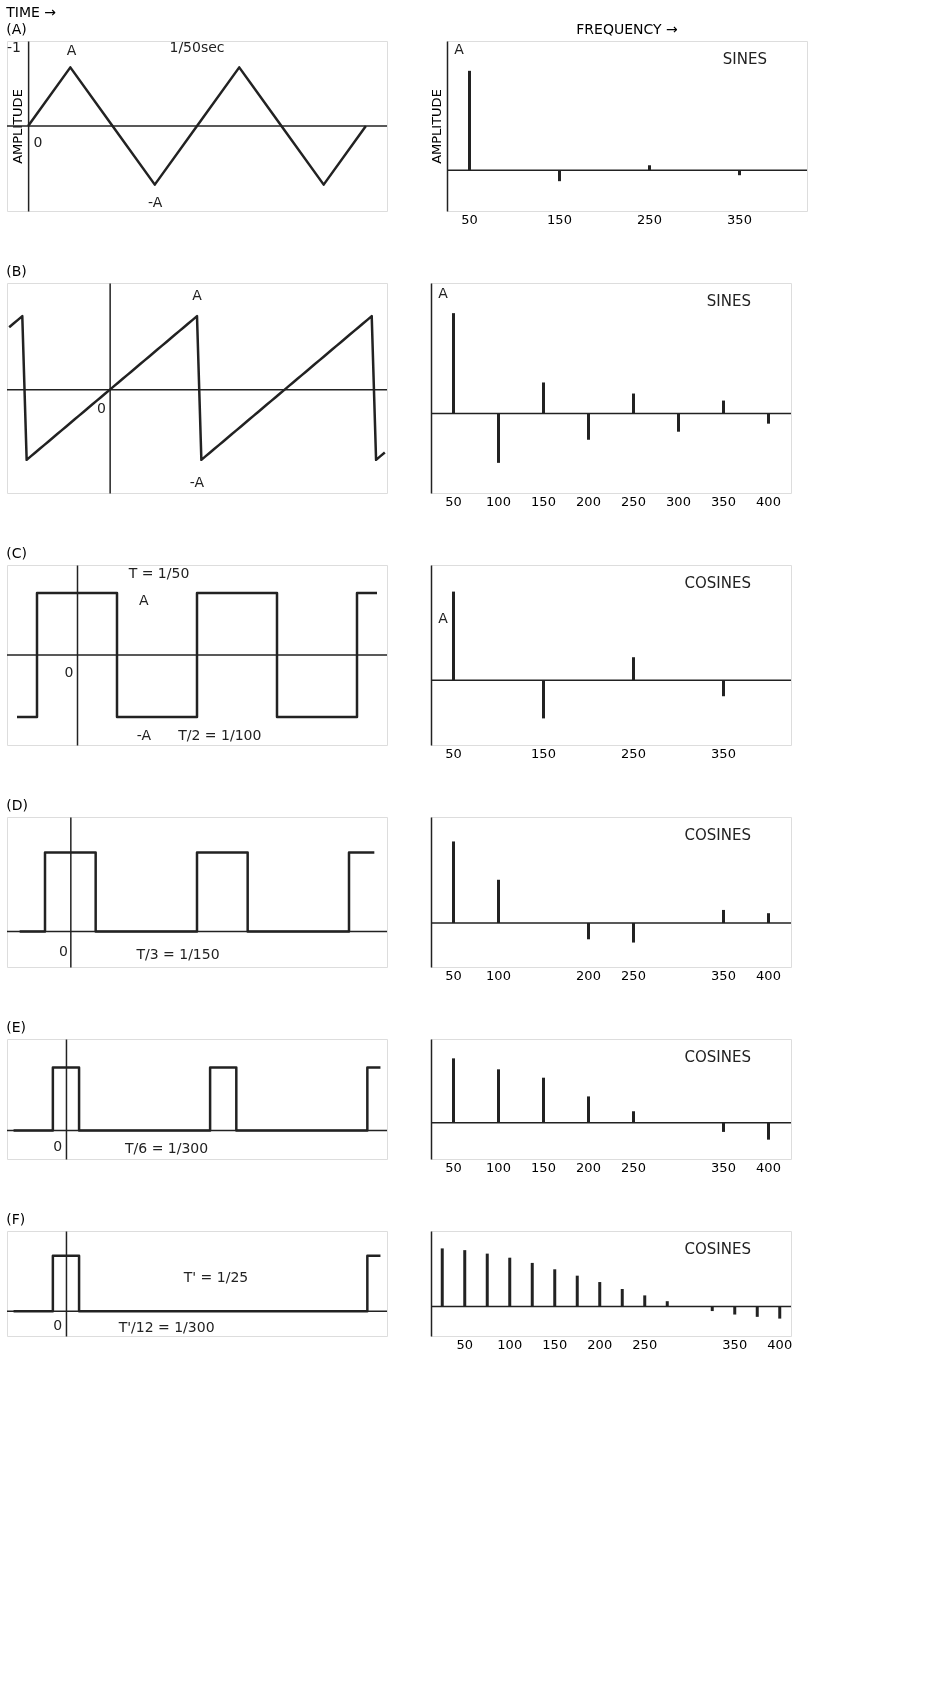  Describe the element at coordinates (16, 553) in the screenshot. I see `chart-subtitle: (C)` at that location.